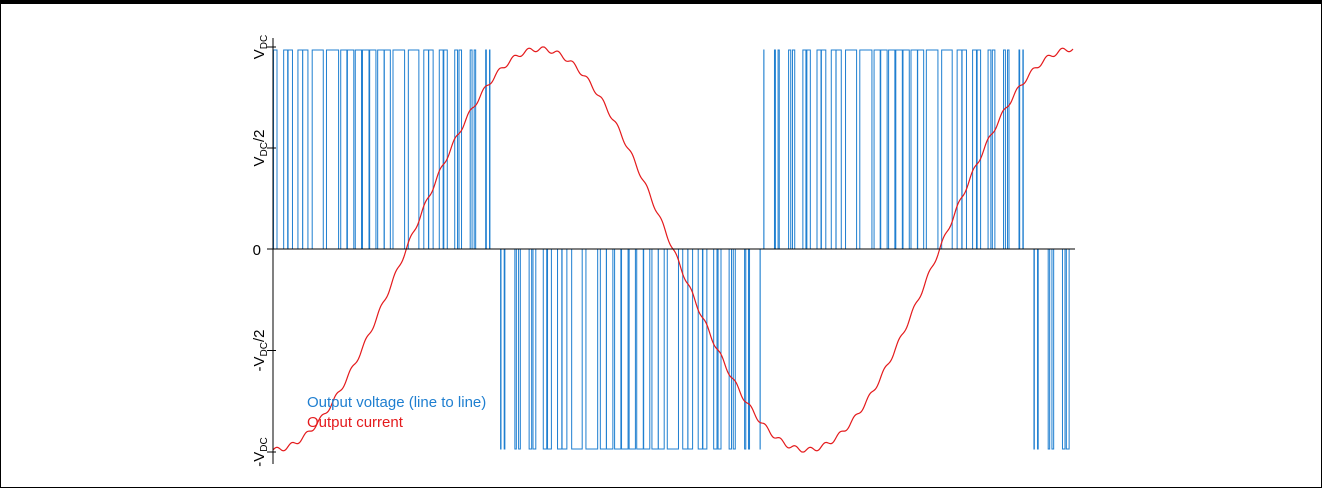  Describe the element at coordinates (260, 47) in the screenshot. I see `y-tick-label: VDC` at that location.